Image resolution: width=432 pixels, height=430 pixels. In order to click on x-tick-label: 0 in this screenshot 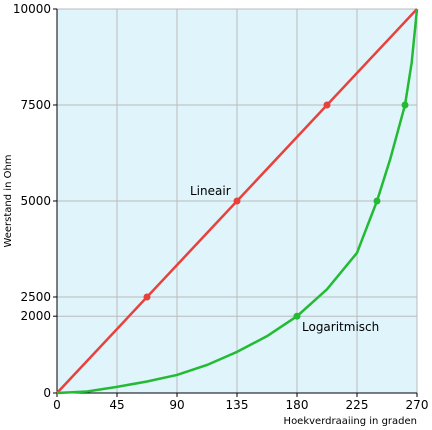, I will do `click(57, 405)`.